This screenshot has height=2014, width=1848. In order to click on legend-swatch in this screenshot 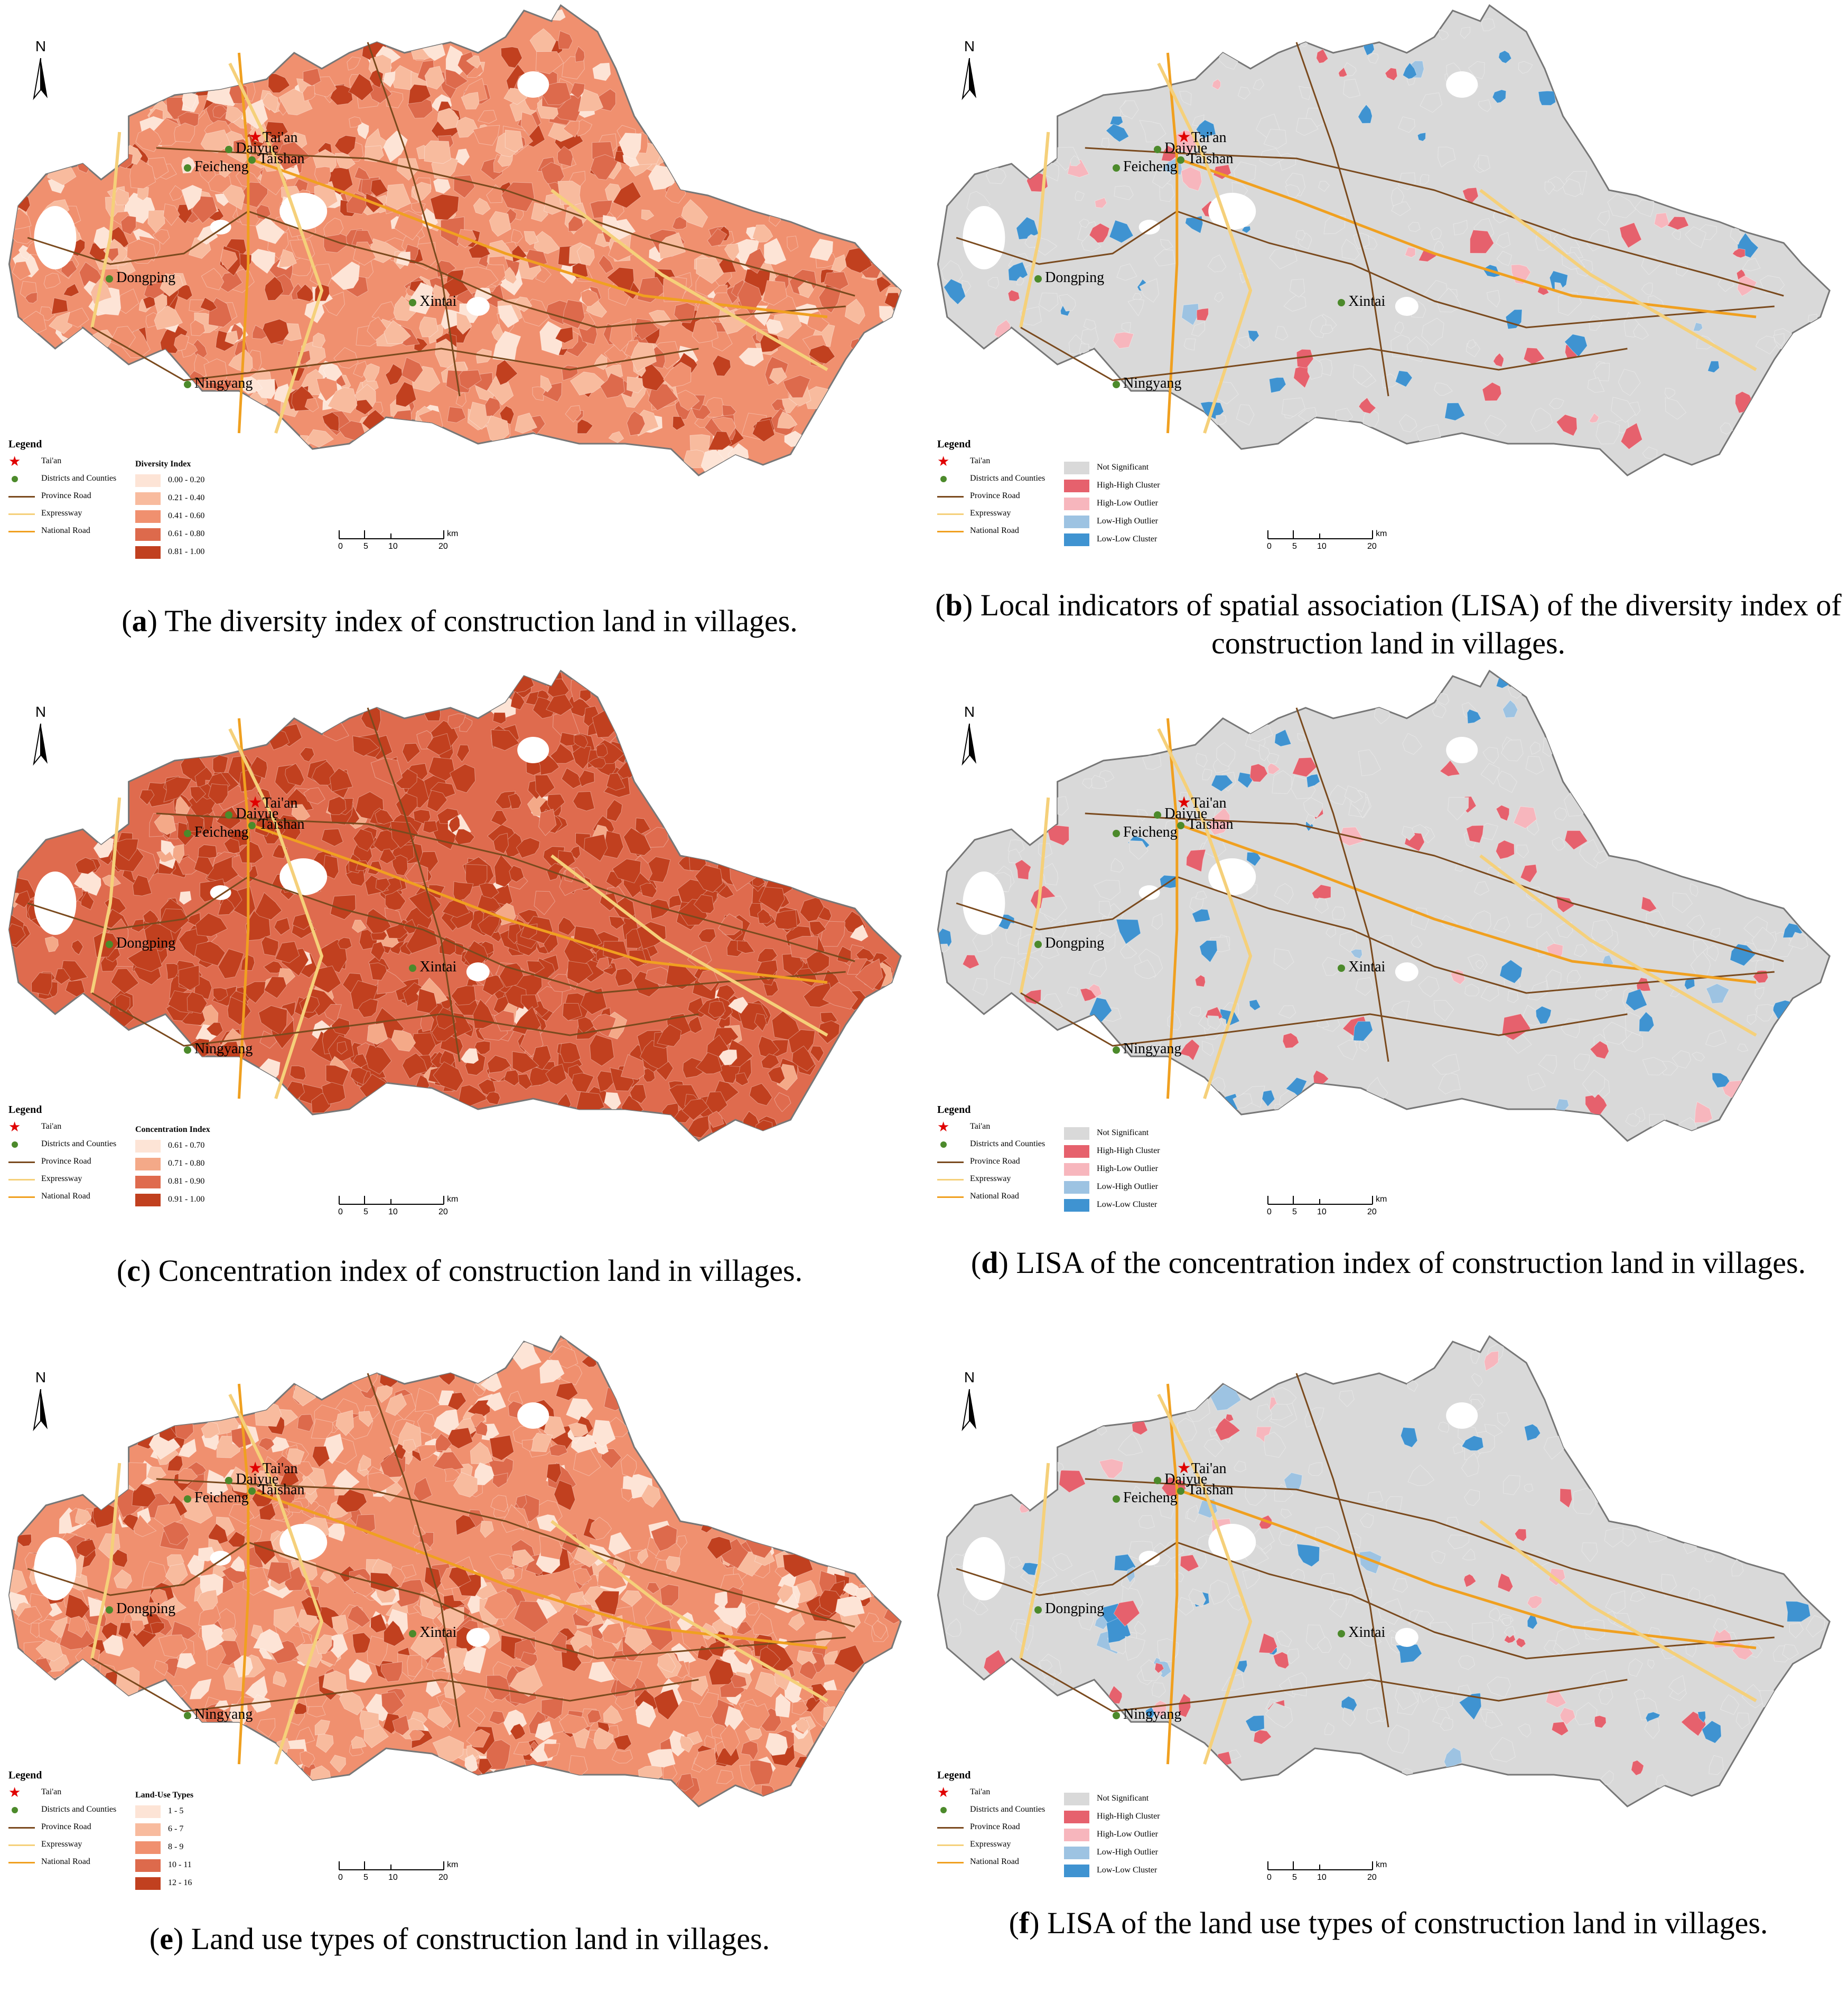, I will do `click(1076, 1835)`.